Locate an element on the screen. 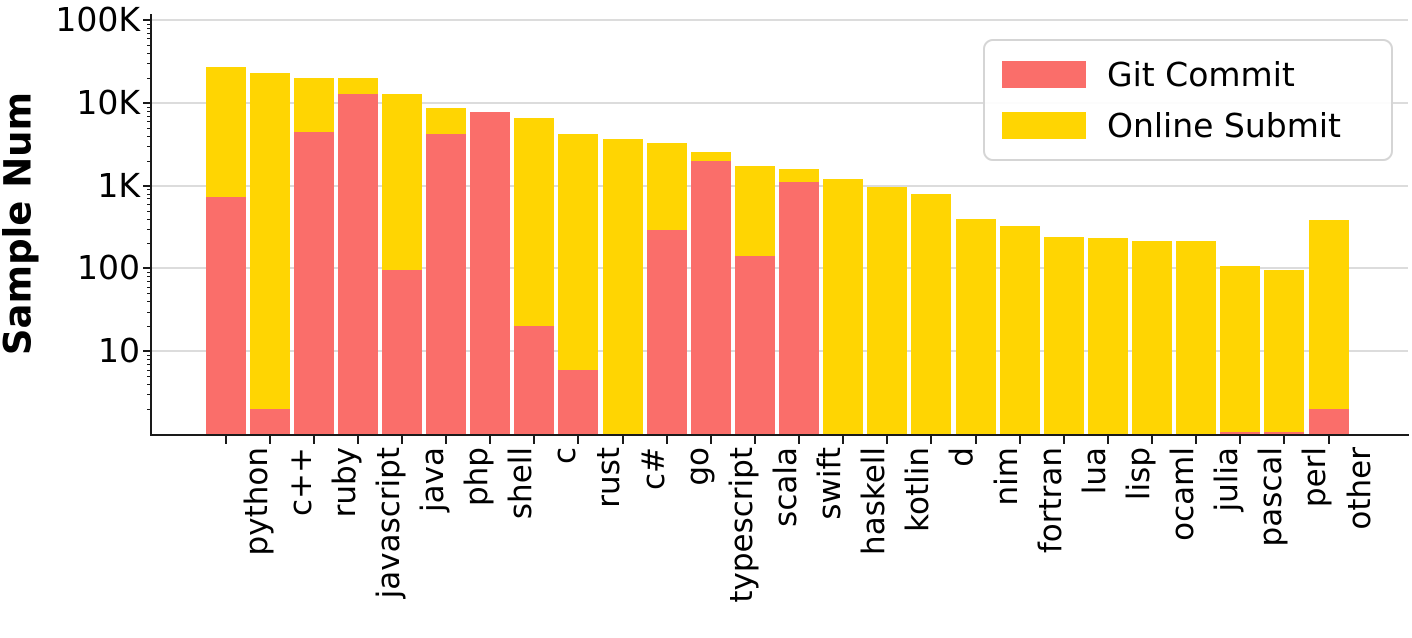 Image resolution: width=1412 pixels, height=638 pixels. bar-online-submit-d is located at coordinates (931, 313).